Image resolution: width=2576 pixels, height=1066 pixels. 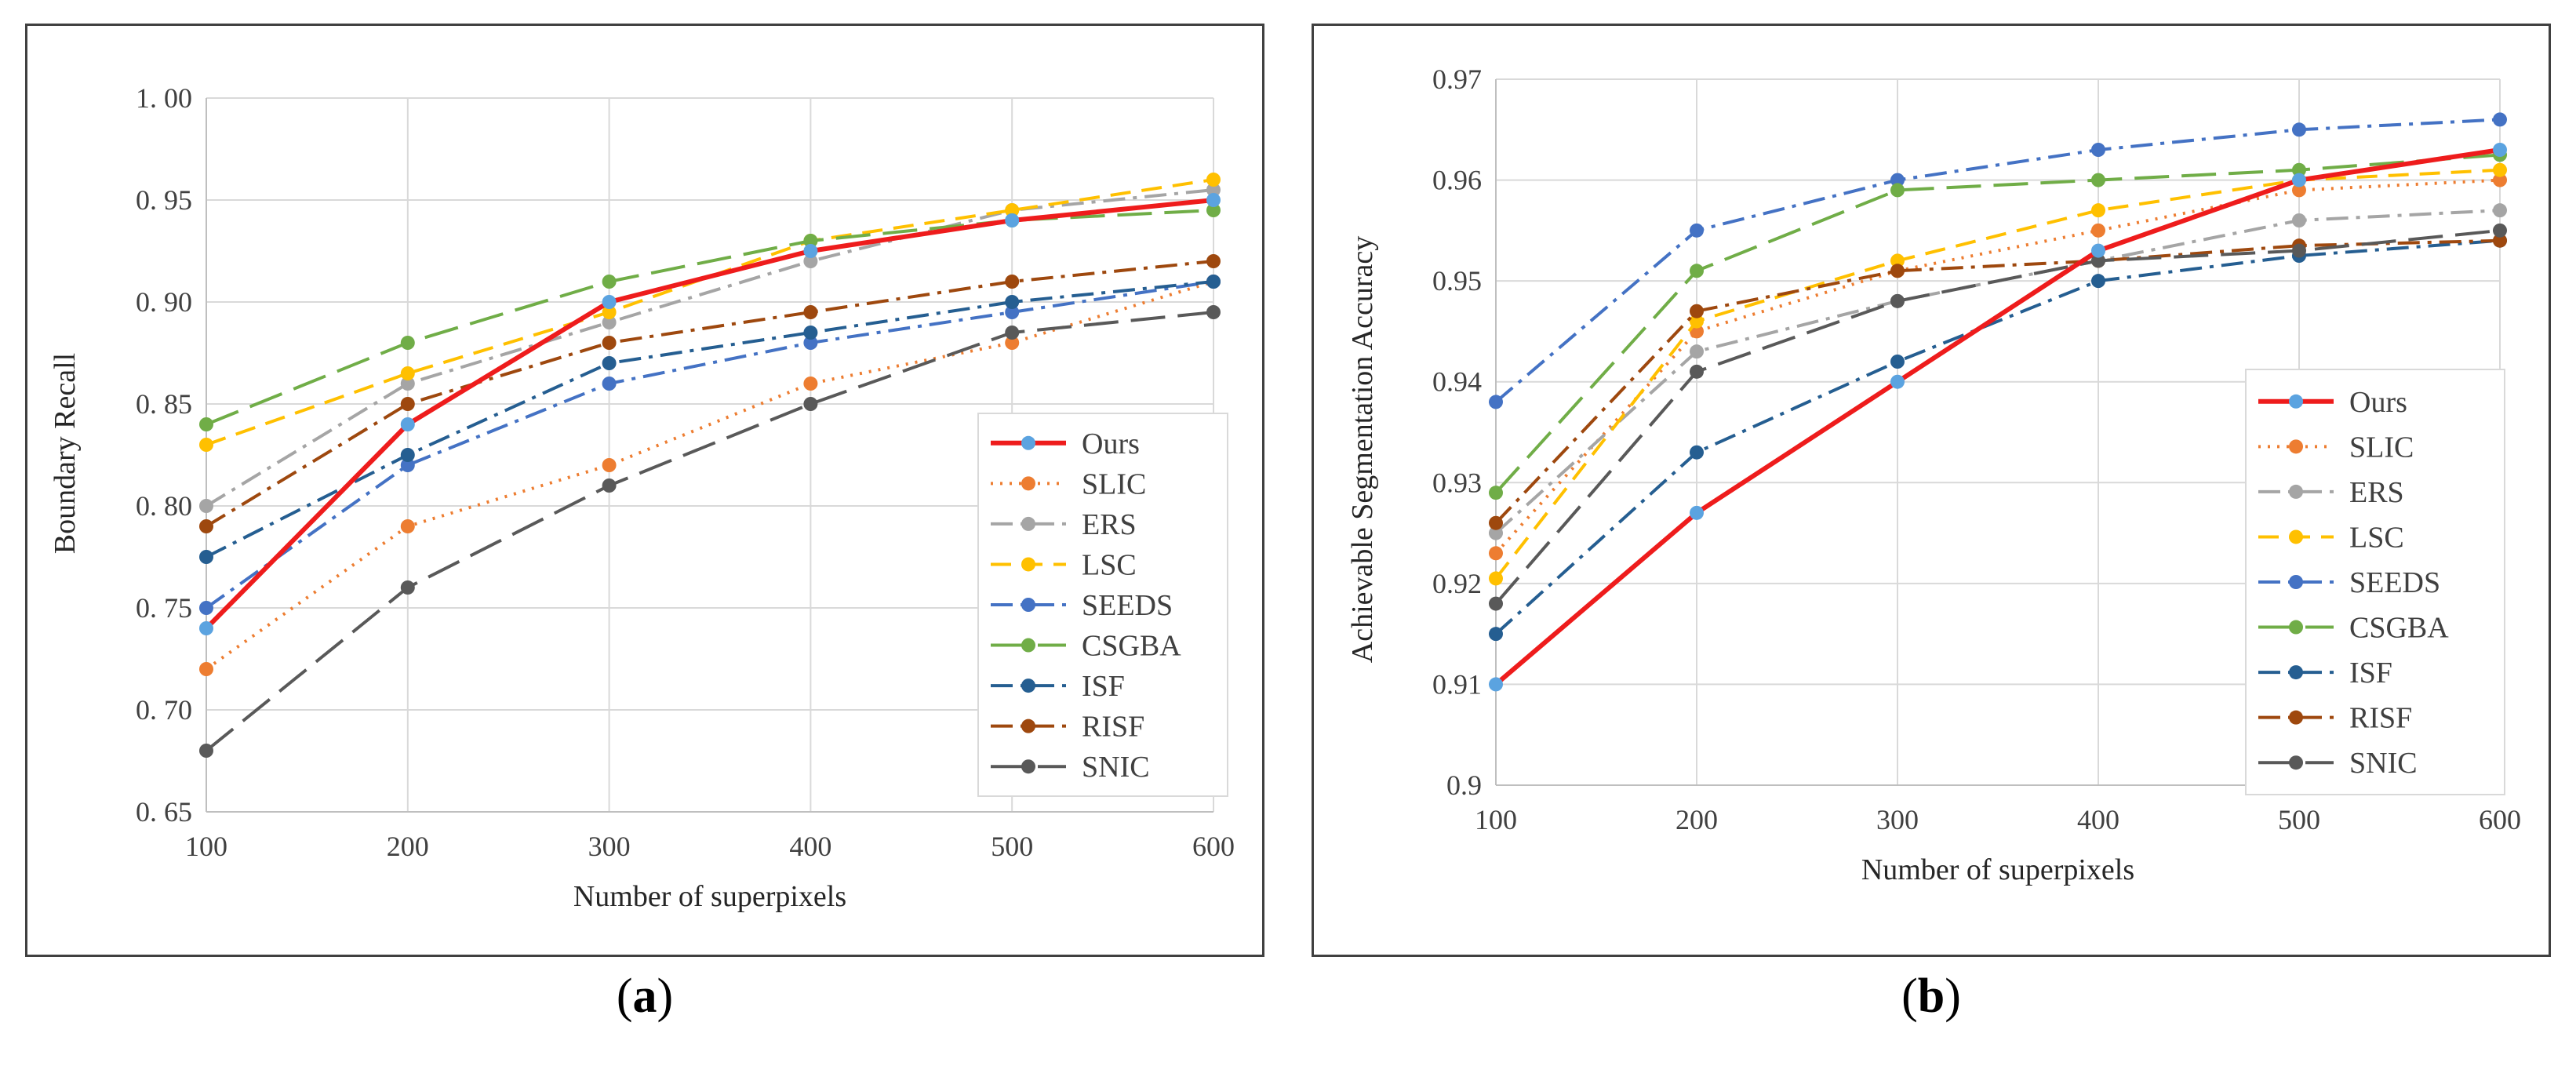 What do you see at coordinates (164, 302) in the screenshot?
I see `y-tick-label-a-5: 0. 90` at bounding box center [164, 302].